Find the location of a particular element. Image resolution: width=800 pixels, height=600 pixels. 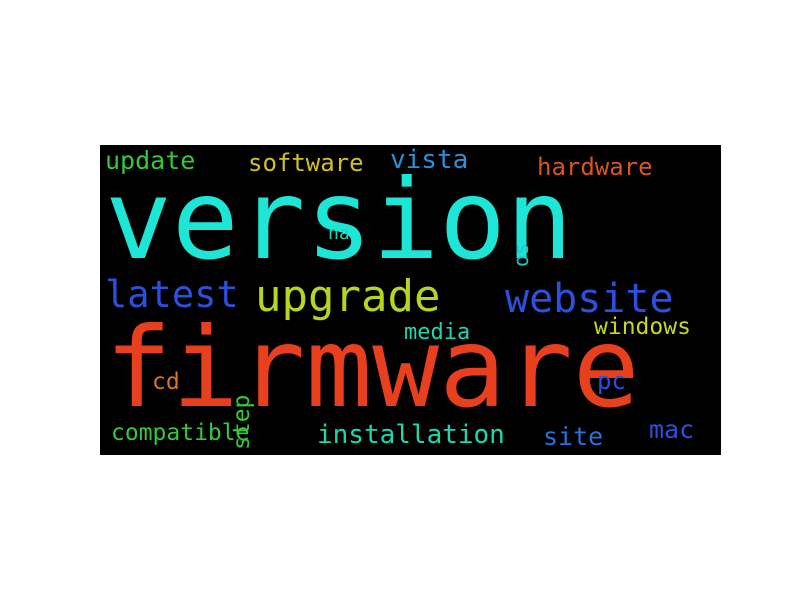

word-installation: installation is located at coordinates (411, 435).